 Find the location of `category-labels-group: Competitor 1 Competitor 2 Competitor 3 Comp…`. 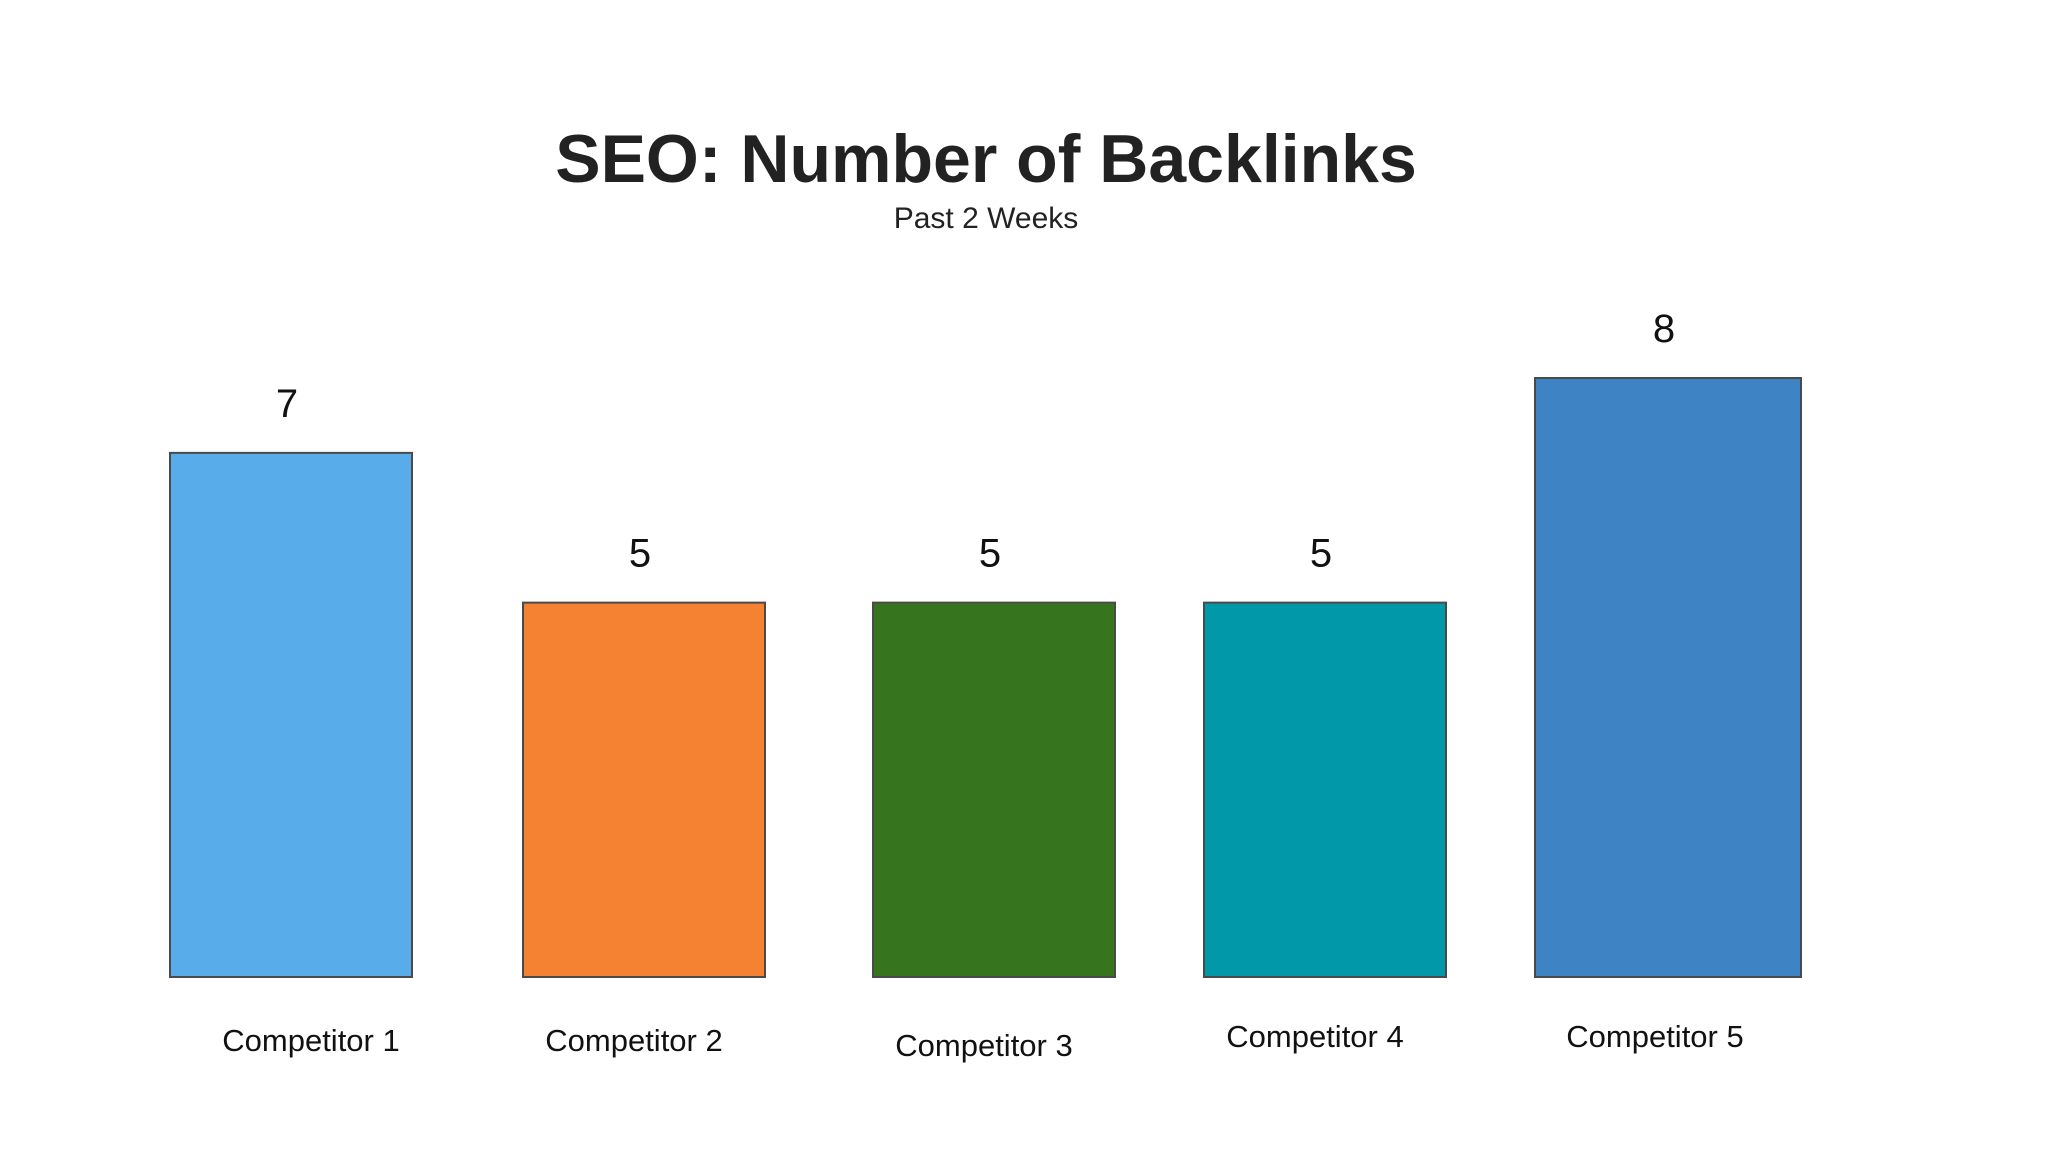

category-labels-group: Competitor 1 Competitor 2 Competitor 3 Comp… is located at coordinates (982, 1041).